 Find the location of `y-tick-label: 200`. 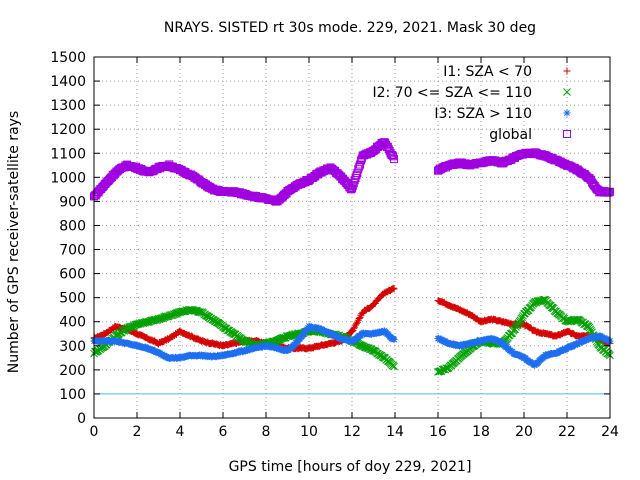

y-tick-label: 200 is located at coordinates (72, 371).